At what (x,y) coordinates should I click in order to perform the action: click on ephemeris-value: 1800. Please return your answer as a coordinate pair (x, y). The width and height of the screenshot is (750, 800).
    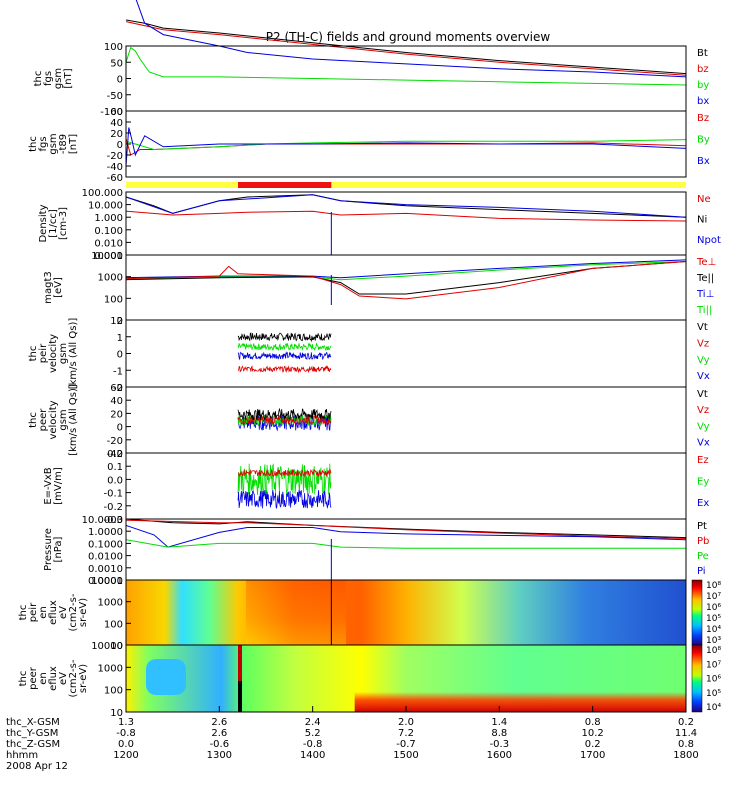
    Looking at the image, I should click on (685, 755).